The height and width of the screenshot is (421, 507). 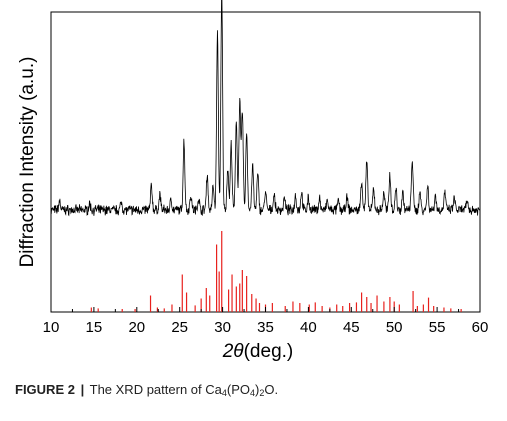 I want to click on caption-sub-3: 2, so click(x=262, y=393).